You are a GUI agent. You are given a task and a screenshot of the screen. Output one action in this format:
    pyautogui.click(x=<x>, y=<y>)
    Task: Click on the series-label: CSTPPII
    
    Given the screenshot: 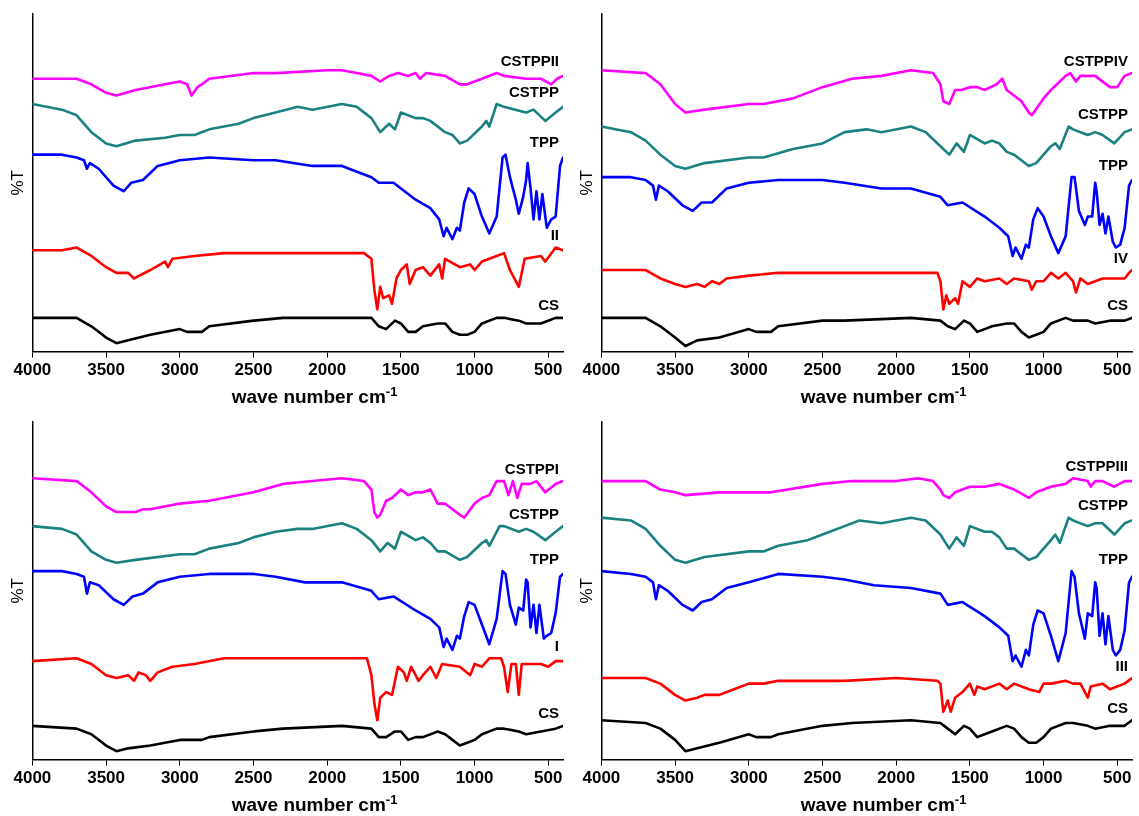 What is the action you would take?
    pyautogui.click(x=529, y=60)
    